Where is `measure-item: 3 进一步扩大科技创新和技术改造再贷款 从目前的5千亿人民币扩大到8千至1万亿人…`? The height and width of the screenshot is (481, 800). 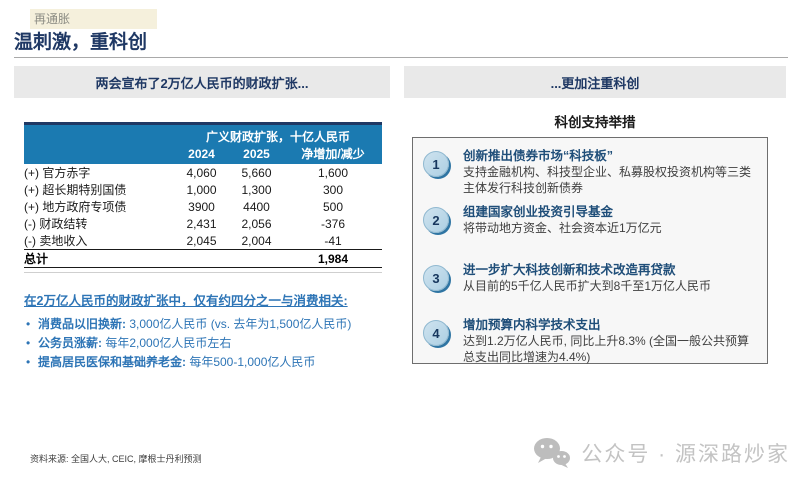
measure-item: 3 进一步扩大科技创新和技术改造再贷款 从目前的5千亿人民币扩大到8千至1万亿人… is located at coordinates (591, 279).